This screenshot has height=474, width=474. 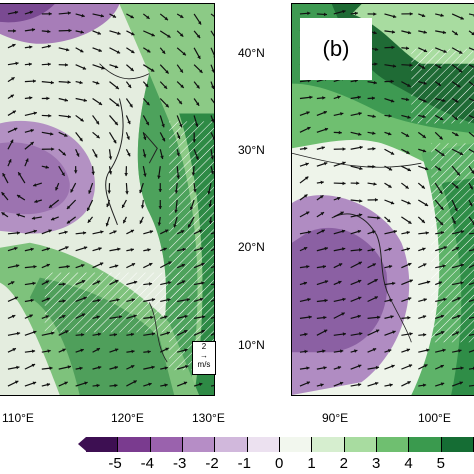 I want to click on lat-label-40n: 40°N, so click(x=251, y=53).